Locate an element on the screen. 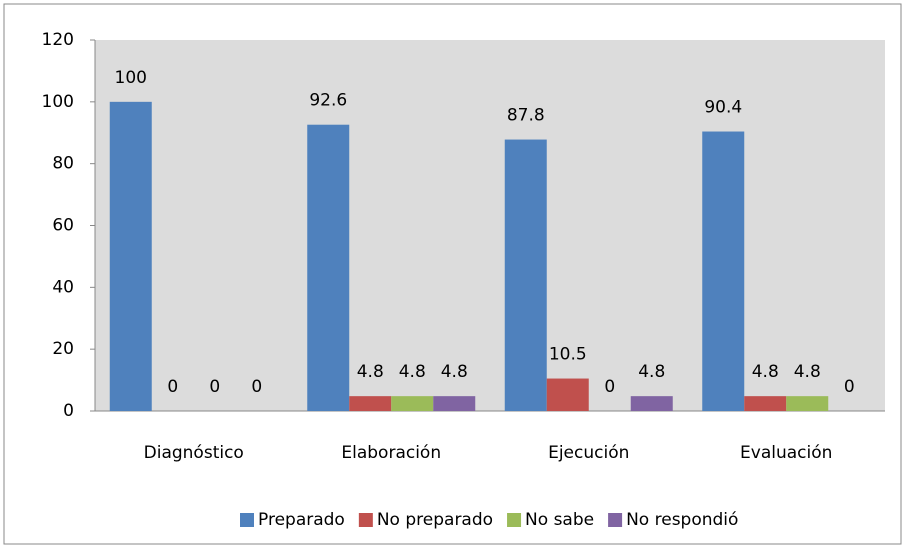 The height and width of the screenshot is (548, 905). data-label: 100 is located at coordinates (131, 78).